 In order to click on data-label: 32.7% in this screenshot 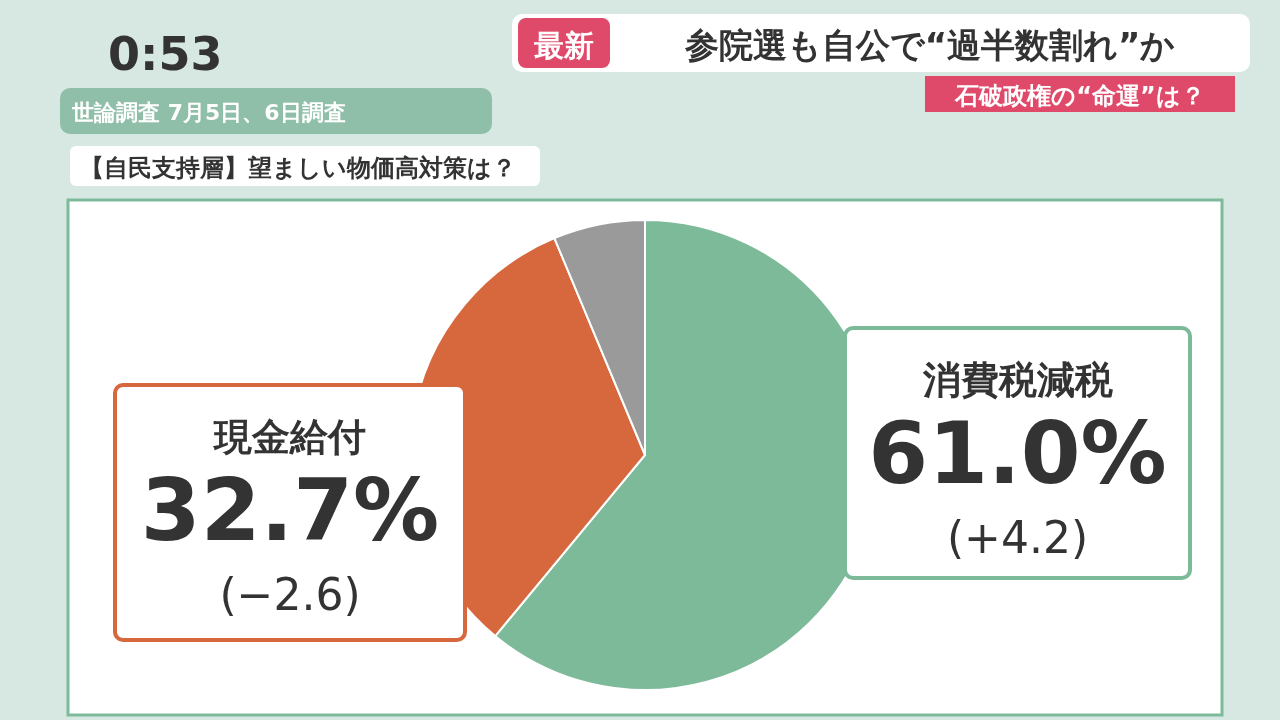, I will do `click(290, 510)`.